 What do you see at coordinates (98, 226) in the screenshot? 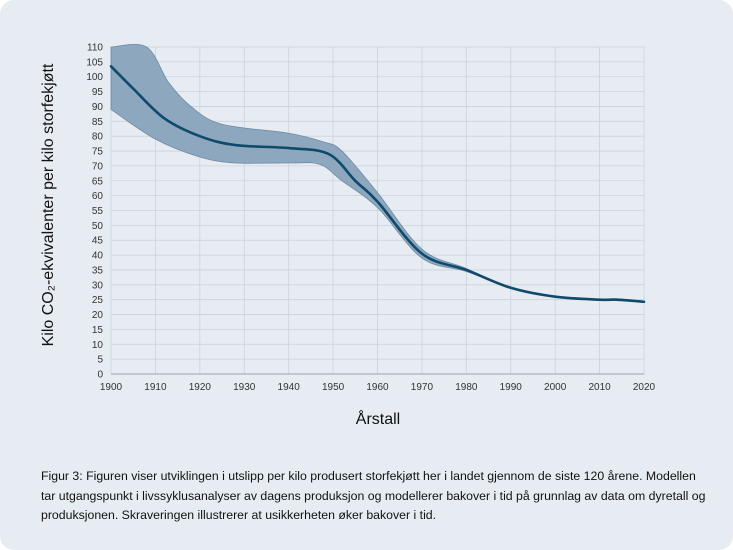
I see `y-tick-label: 50` at bounding box center [98, 226].